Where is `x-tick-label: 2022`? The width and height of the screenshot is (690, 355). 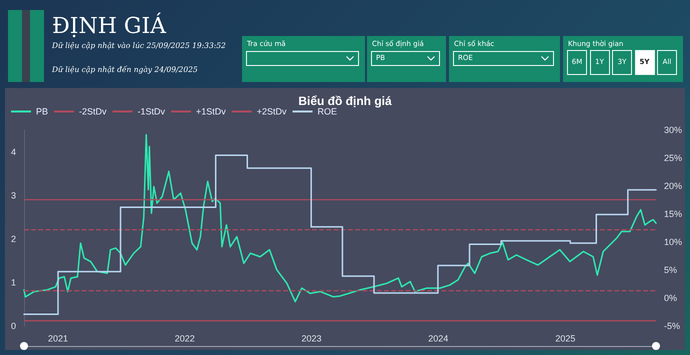
x-tick-label: 2022 is located at coordinates (184, 339).